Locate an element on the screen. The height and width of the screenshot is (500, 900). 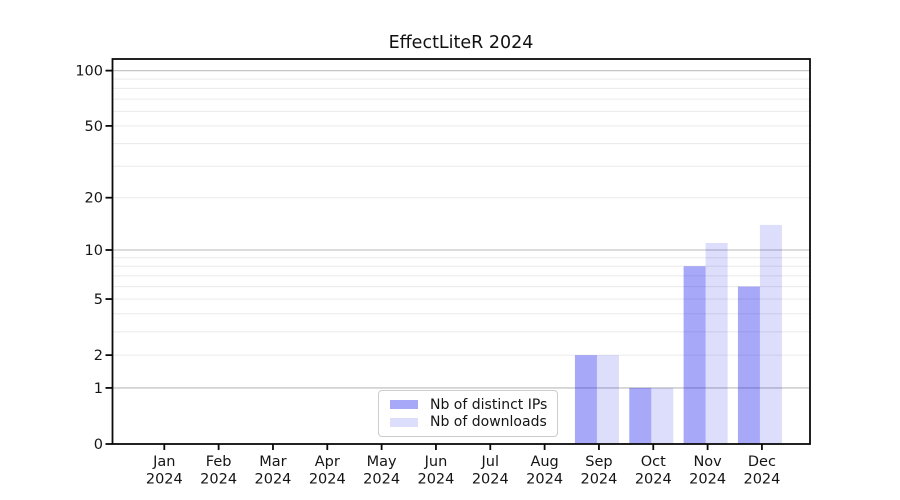
x-tick-label-month: Mar is located at coordinates (272, 462).